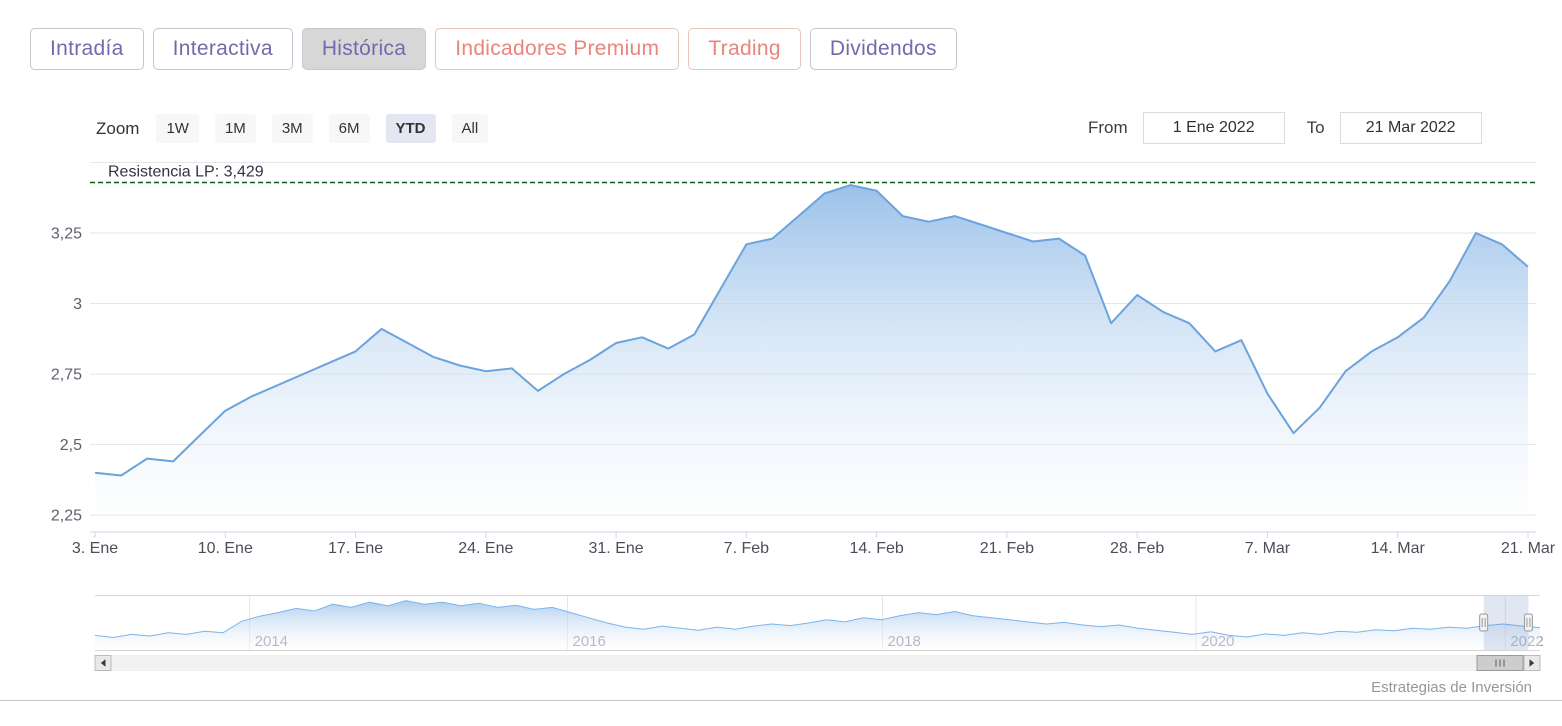 This screenshot has width=1562, height=726. I want to click on x-axis-label: 21. Mar, so click(1528, 548).